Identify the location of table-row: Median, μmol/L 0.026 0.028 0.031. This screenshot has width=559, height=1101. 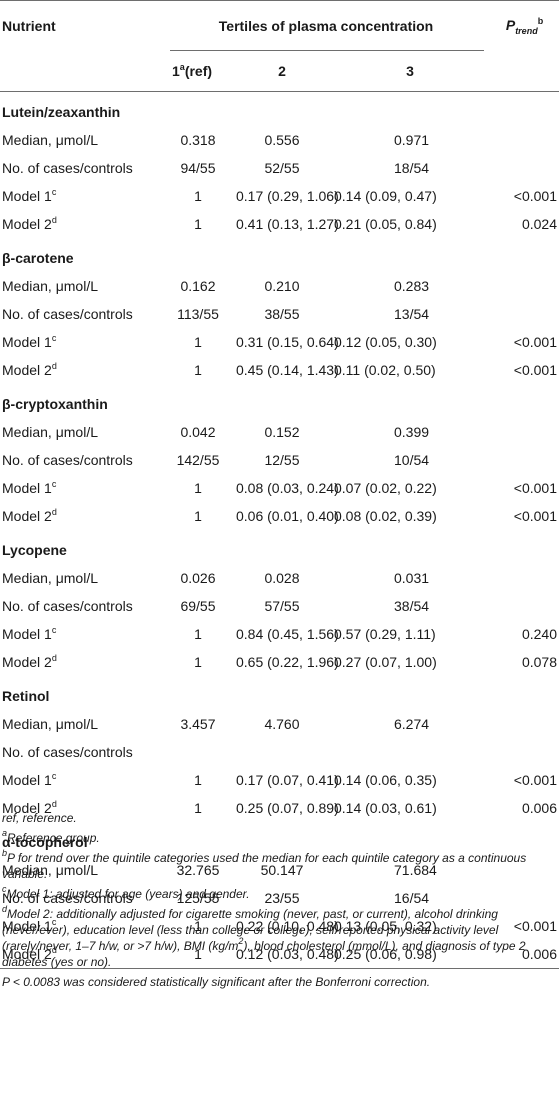
(279, 578).